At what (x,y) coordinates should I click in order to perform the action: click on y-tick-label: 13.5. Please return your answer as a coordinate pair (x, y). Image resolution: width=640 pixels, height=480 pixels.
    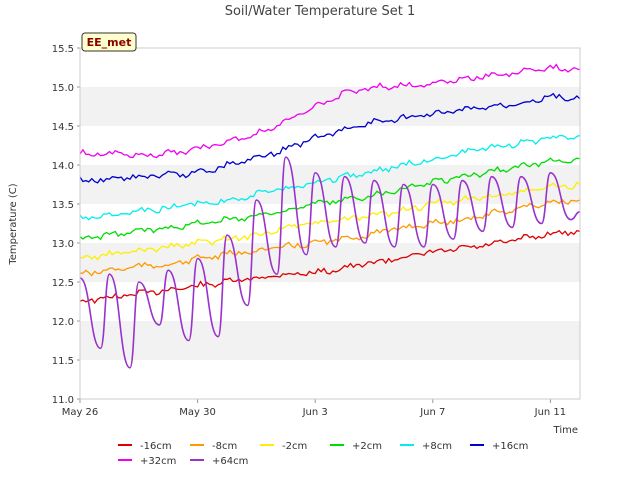
    Looking at the image, I should click on (63, 205).